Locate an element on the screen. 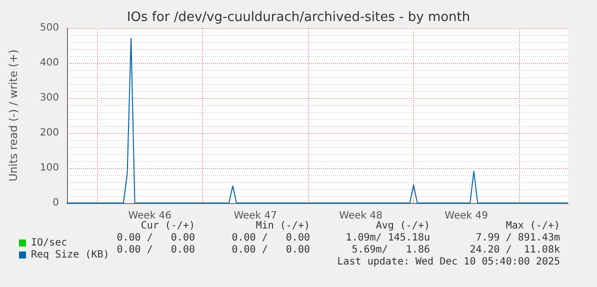  text: 5.69m/ 1.86 is located at coordinates (391, 250).